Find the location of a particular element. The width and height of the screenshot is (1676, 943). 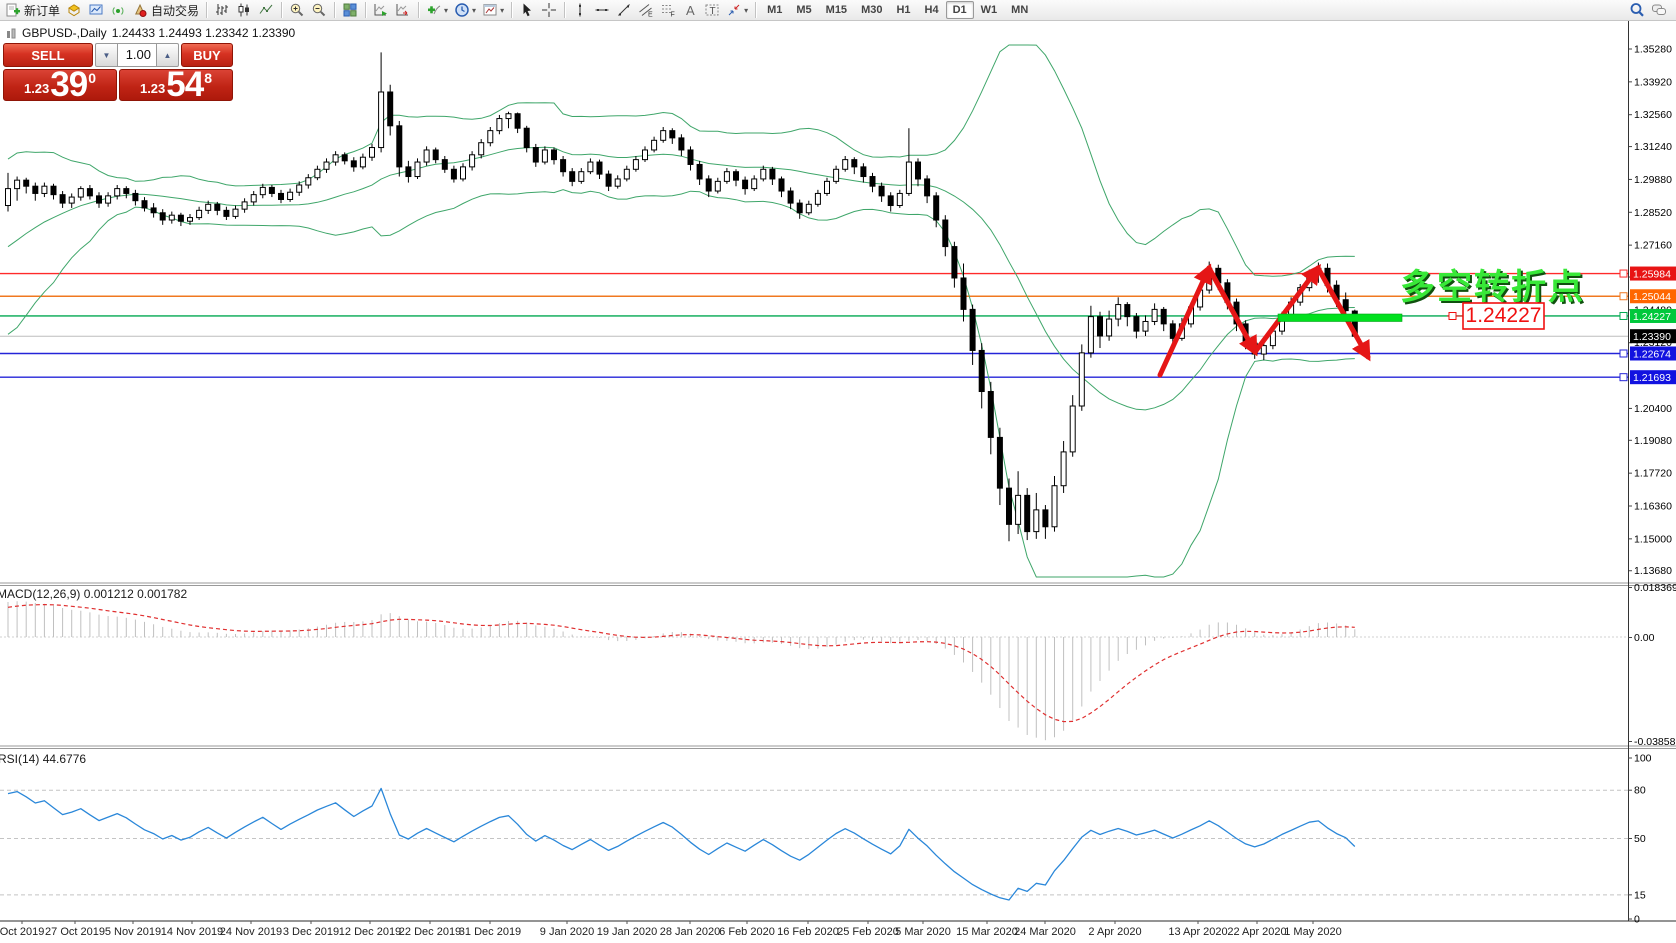

buy-price-display: 1.23 54 8 is located at coordinates (176, 84).